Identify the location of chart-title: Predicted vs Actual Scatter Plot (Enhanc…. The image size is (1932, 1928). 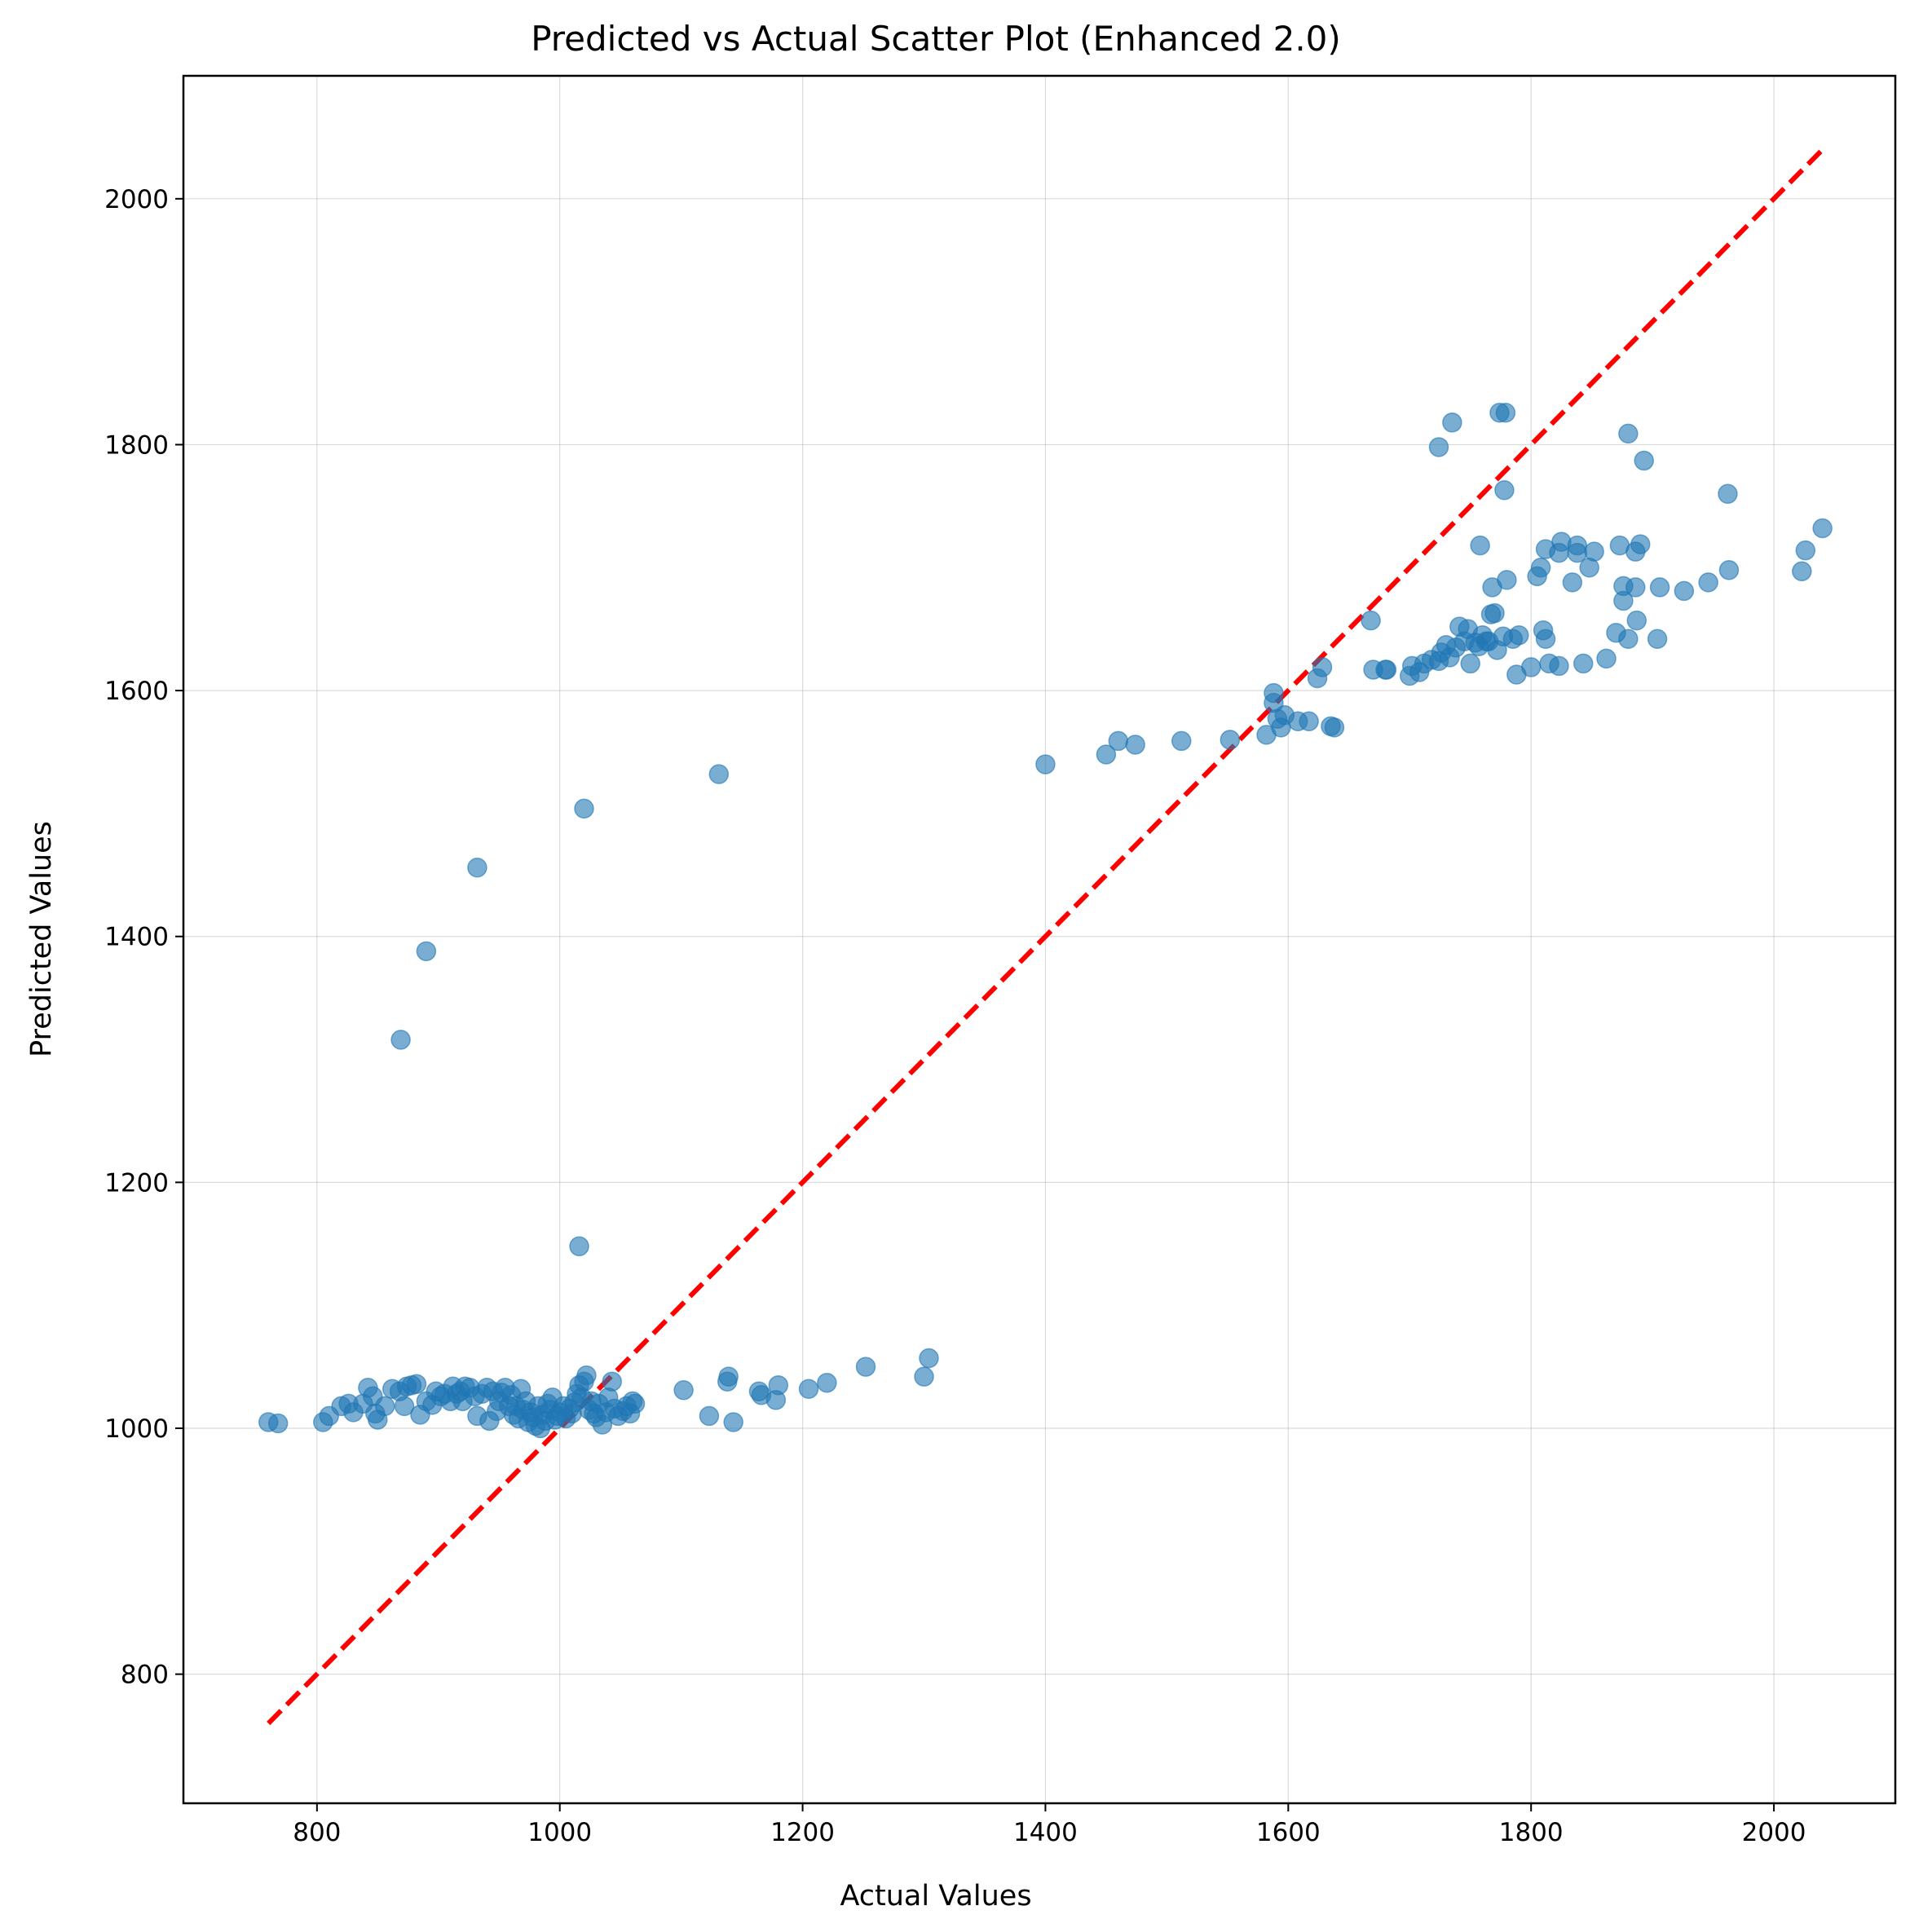
(936, 39).